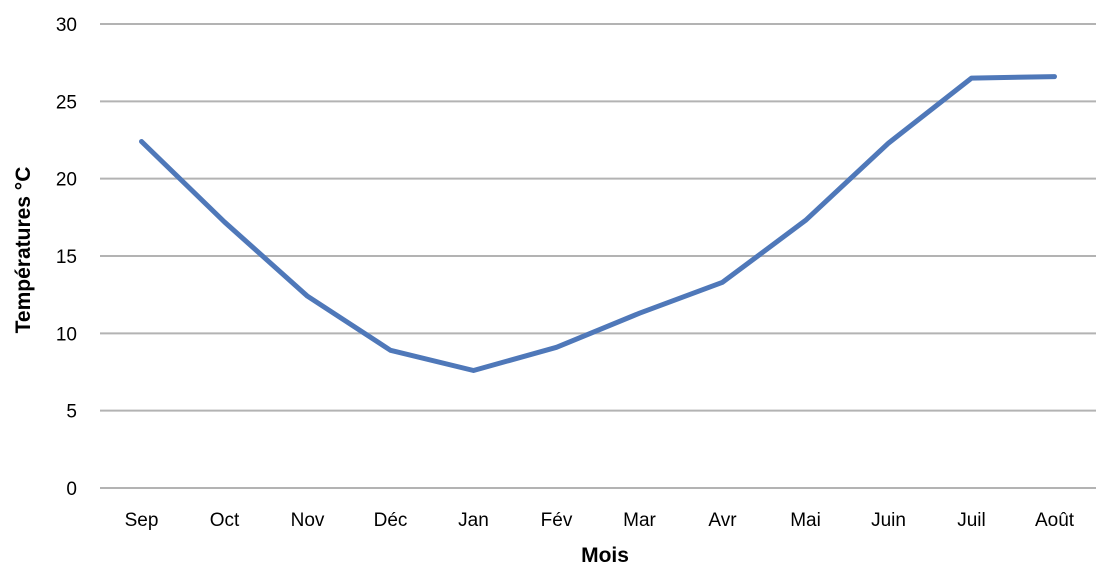  What do you see at coordinates (66, 180) in the screenshot?
I see `y-tick-label: 20` at bounding box center [66, 180].